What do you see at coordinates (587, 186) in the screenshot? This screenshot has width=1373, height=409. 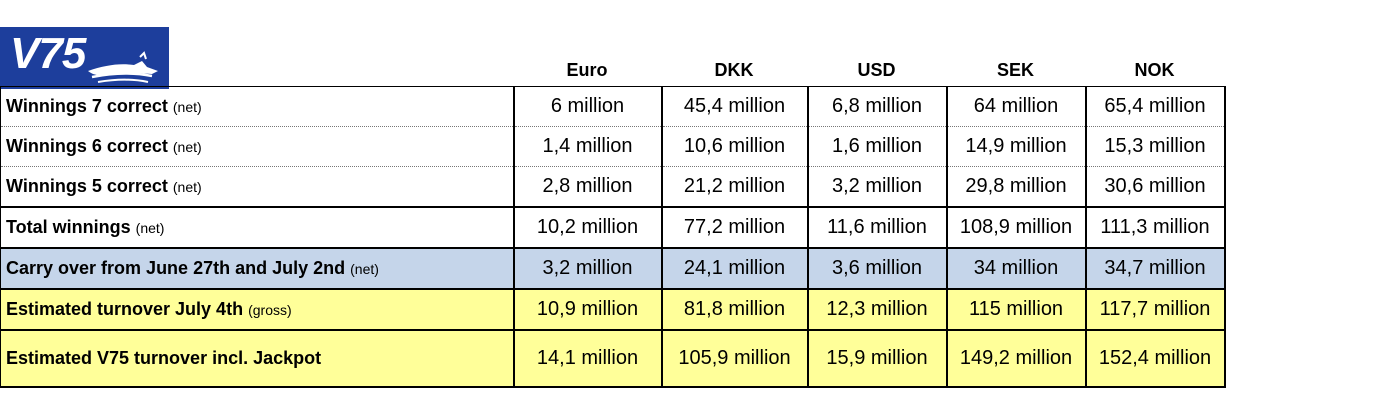 I see `table-cell: 2,8 million` at bounding box center [587, 186].